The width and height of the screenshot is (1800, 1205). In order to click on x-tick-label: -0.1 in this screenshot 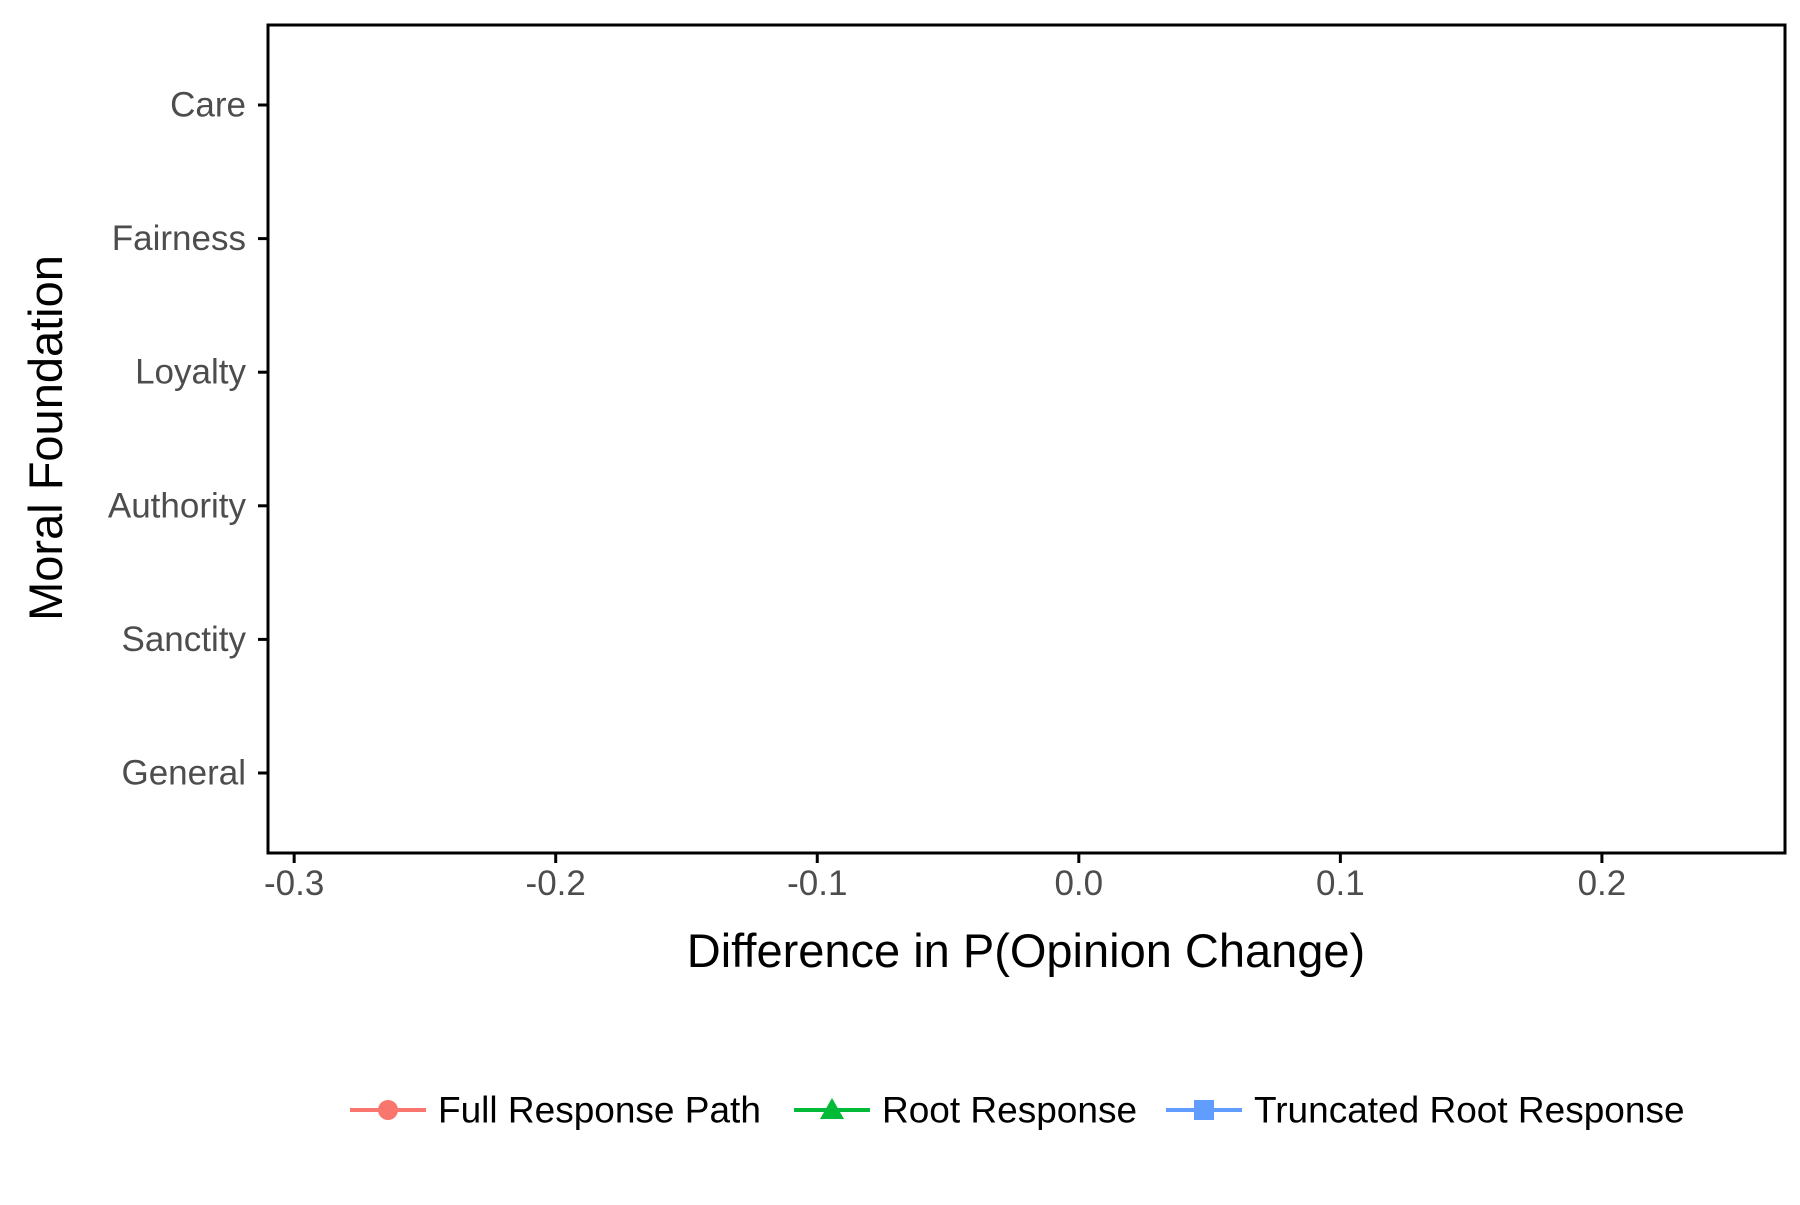, I will do `click(817, 883)`.